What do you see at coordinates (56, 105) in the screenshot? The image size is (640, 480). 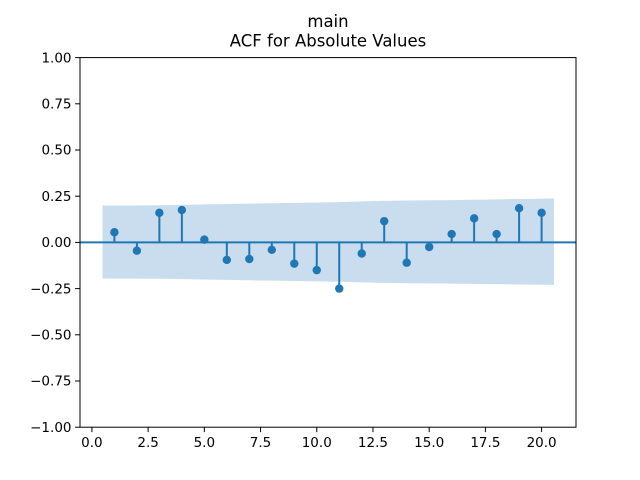 I see `y-tick-label: 0.75` at bounding box center [56, 105].